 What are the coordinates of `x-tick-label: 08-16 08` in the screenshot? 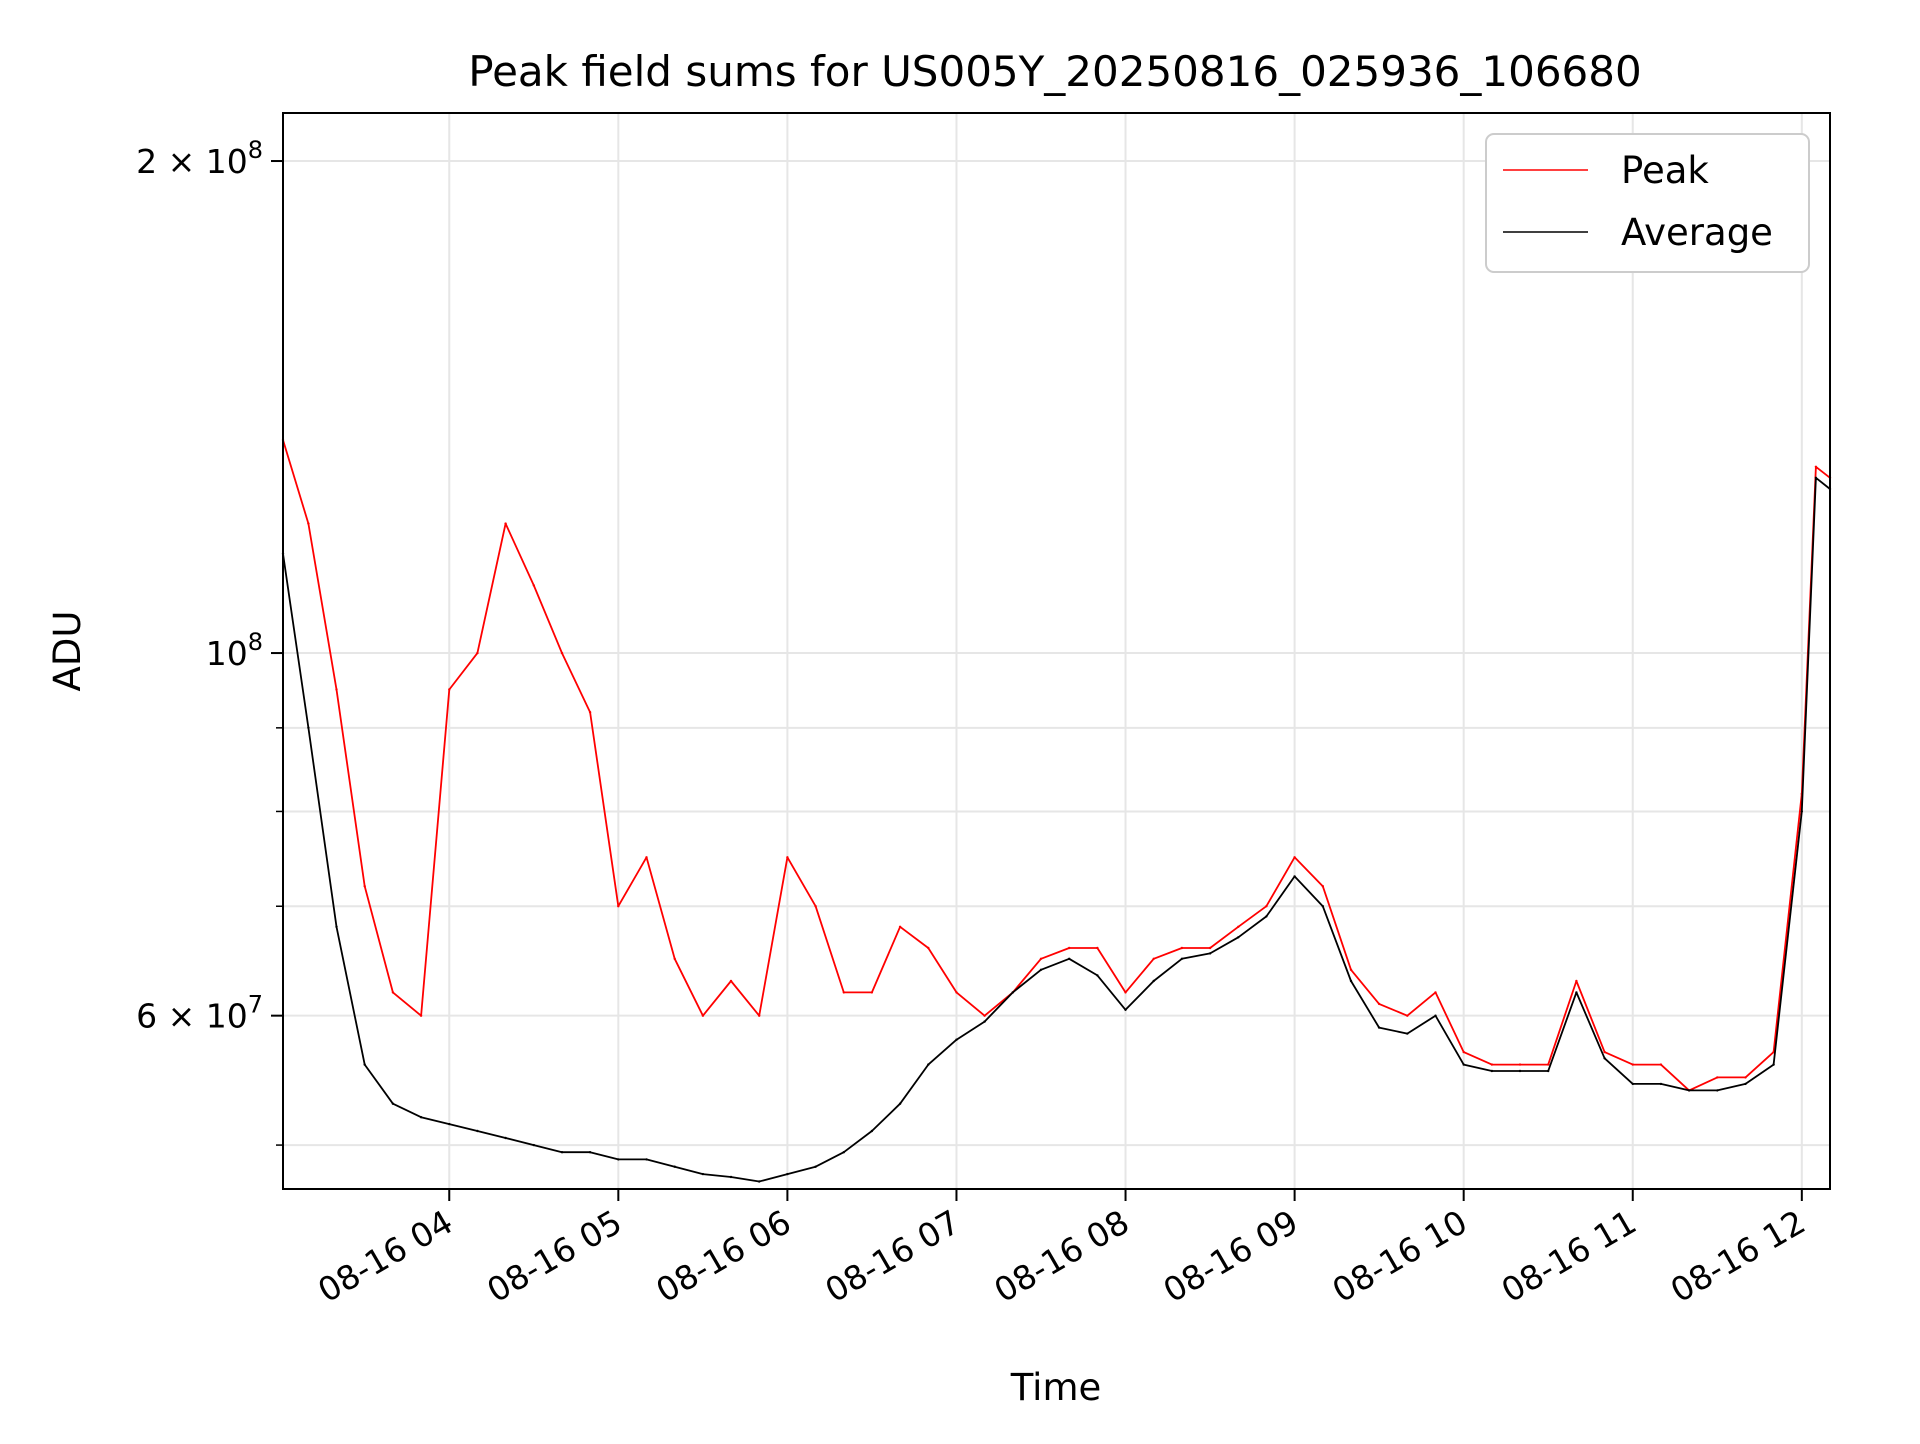 It's located at (1062, 1256).